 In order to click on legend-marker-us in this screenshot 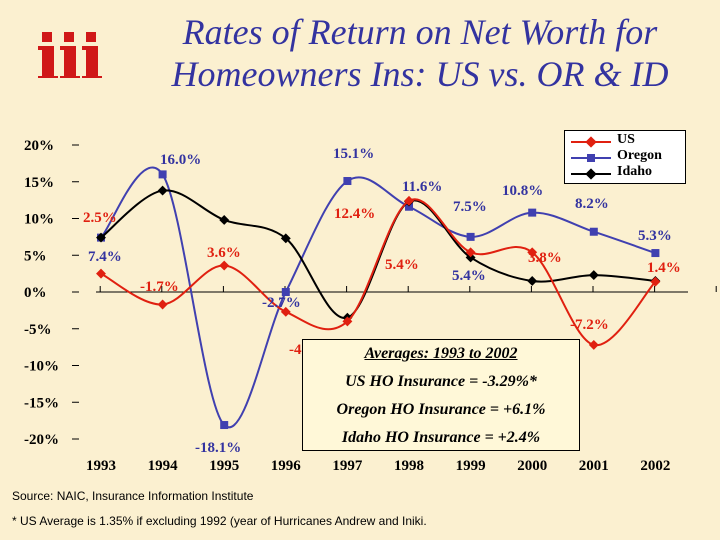, I will do `click(591, 142)`.